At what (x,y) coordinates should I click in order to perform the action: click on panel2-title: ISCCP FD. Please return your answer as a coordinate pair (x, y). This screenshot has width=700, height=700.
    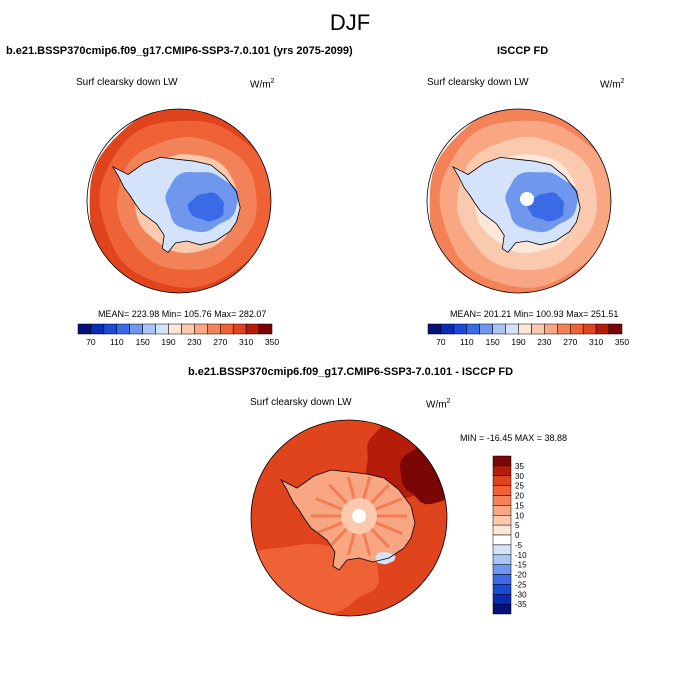
    Looking at the image, I should click on (523, 51).